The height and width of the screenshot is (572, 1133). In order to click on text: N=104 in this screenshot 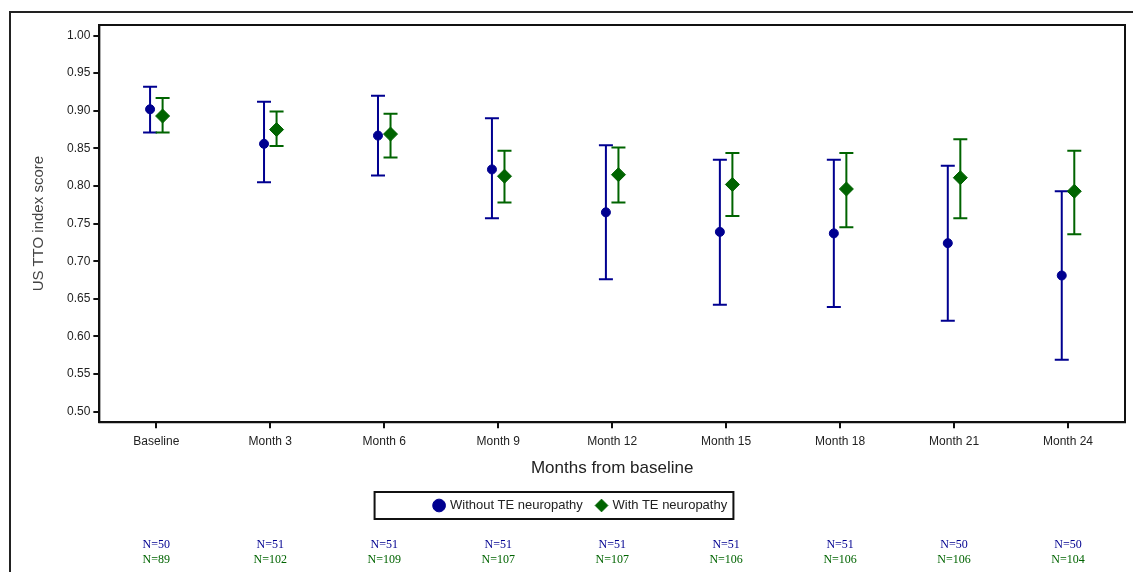, I will do `click(1068, 559)`.